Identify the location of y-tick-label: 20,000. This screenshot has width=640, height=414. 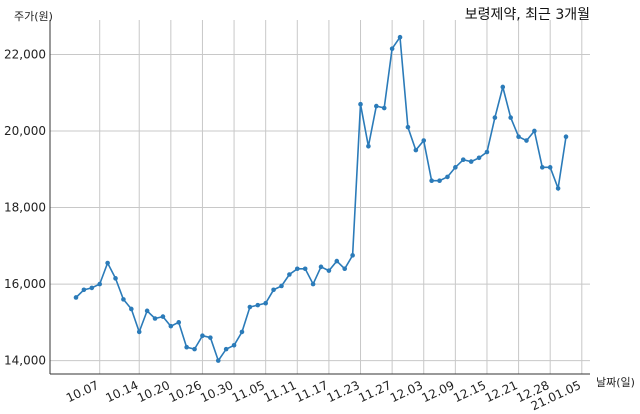
(25, 131).